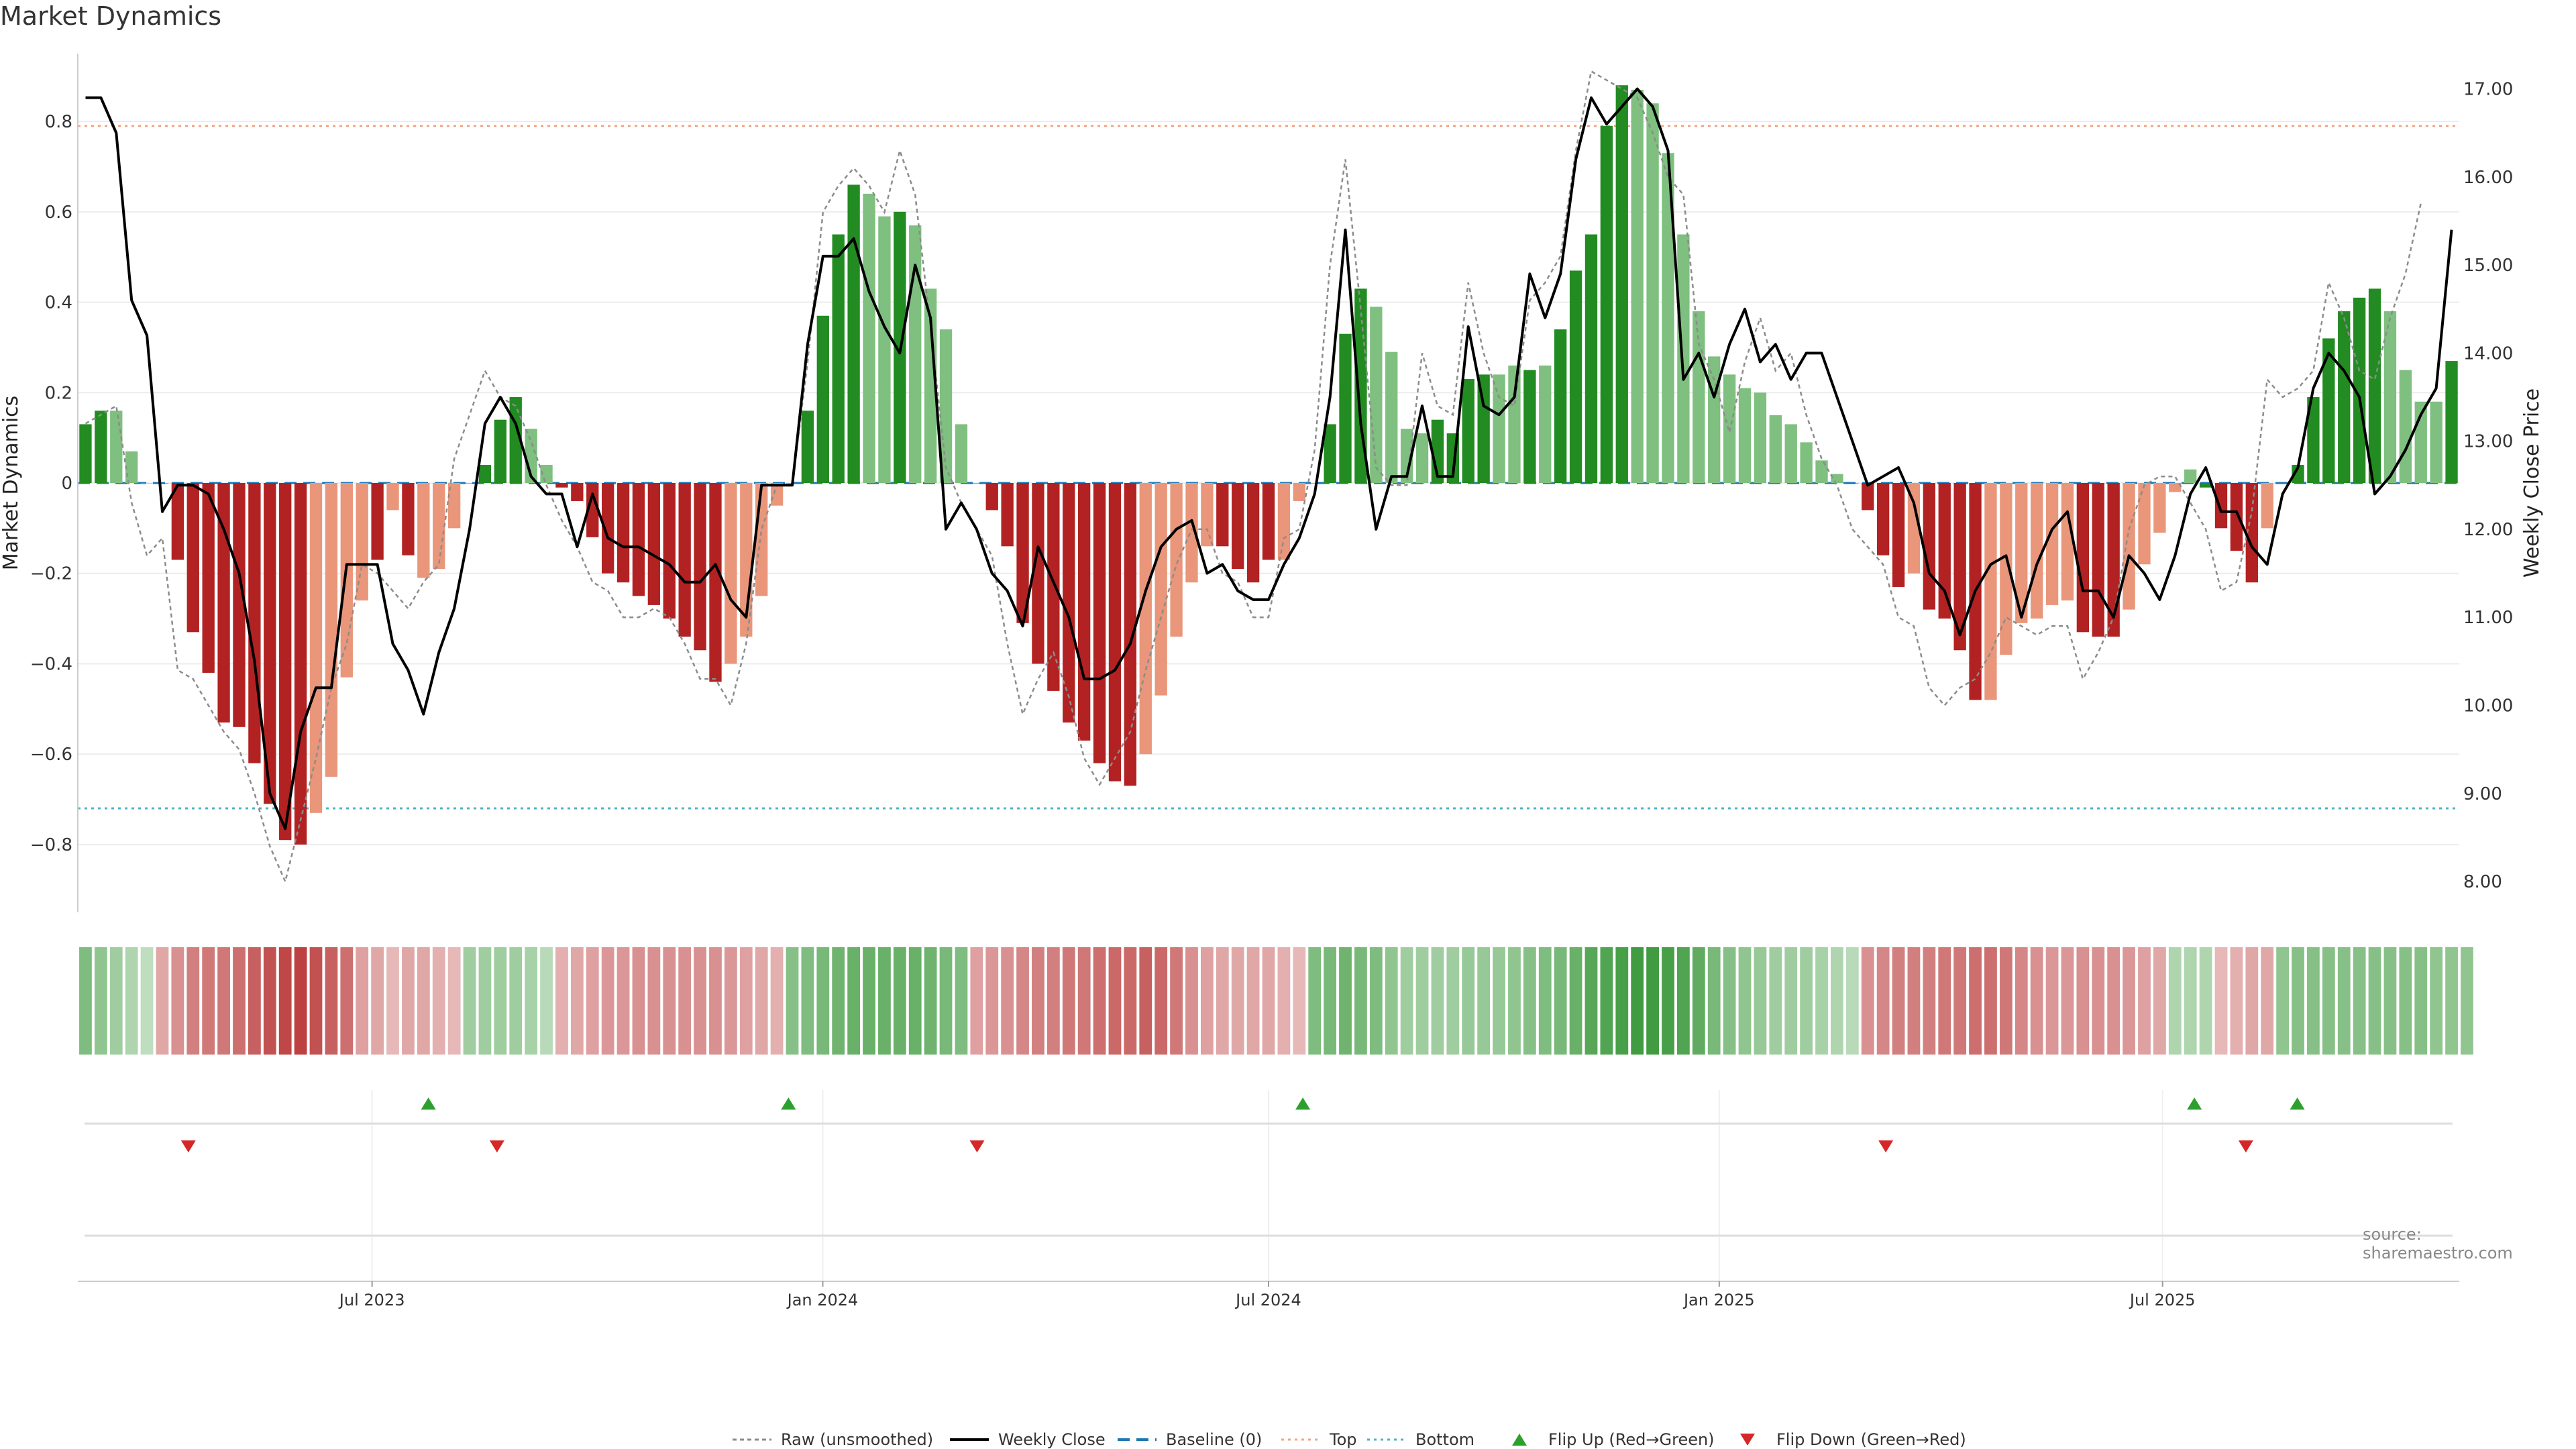  Describe the element at coordinates (1343, 1439) in the screenshot. I see `legend-label: Top` at that location.